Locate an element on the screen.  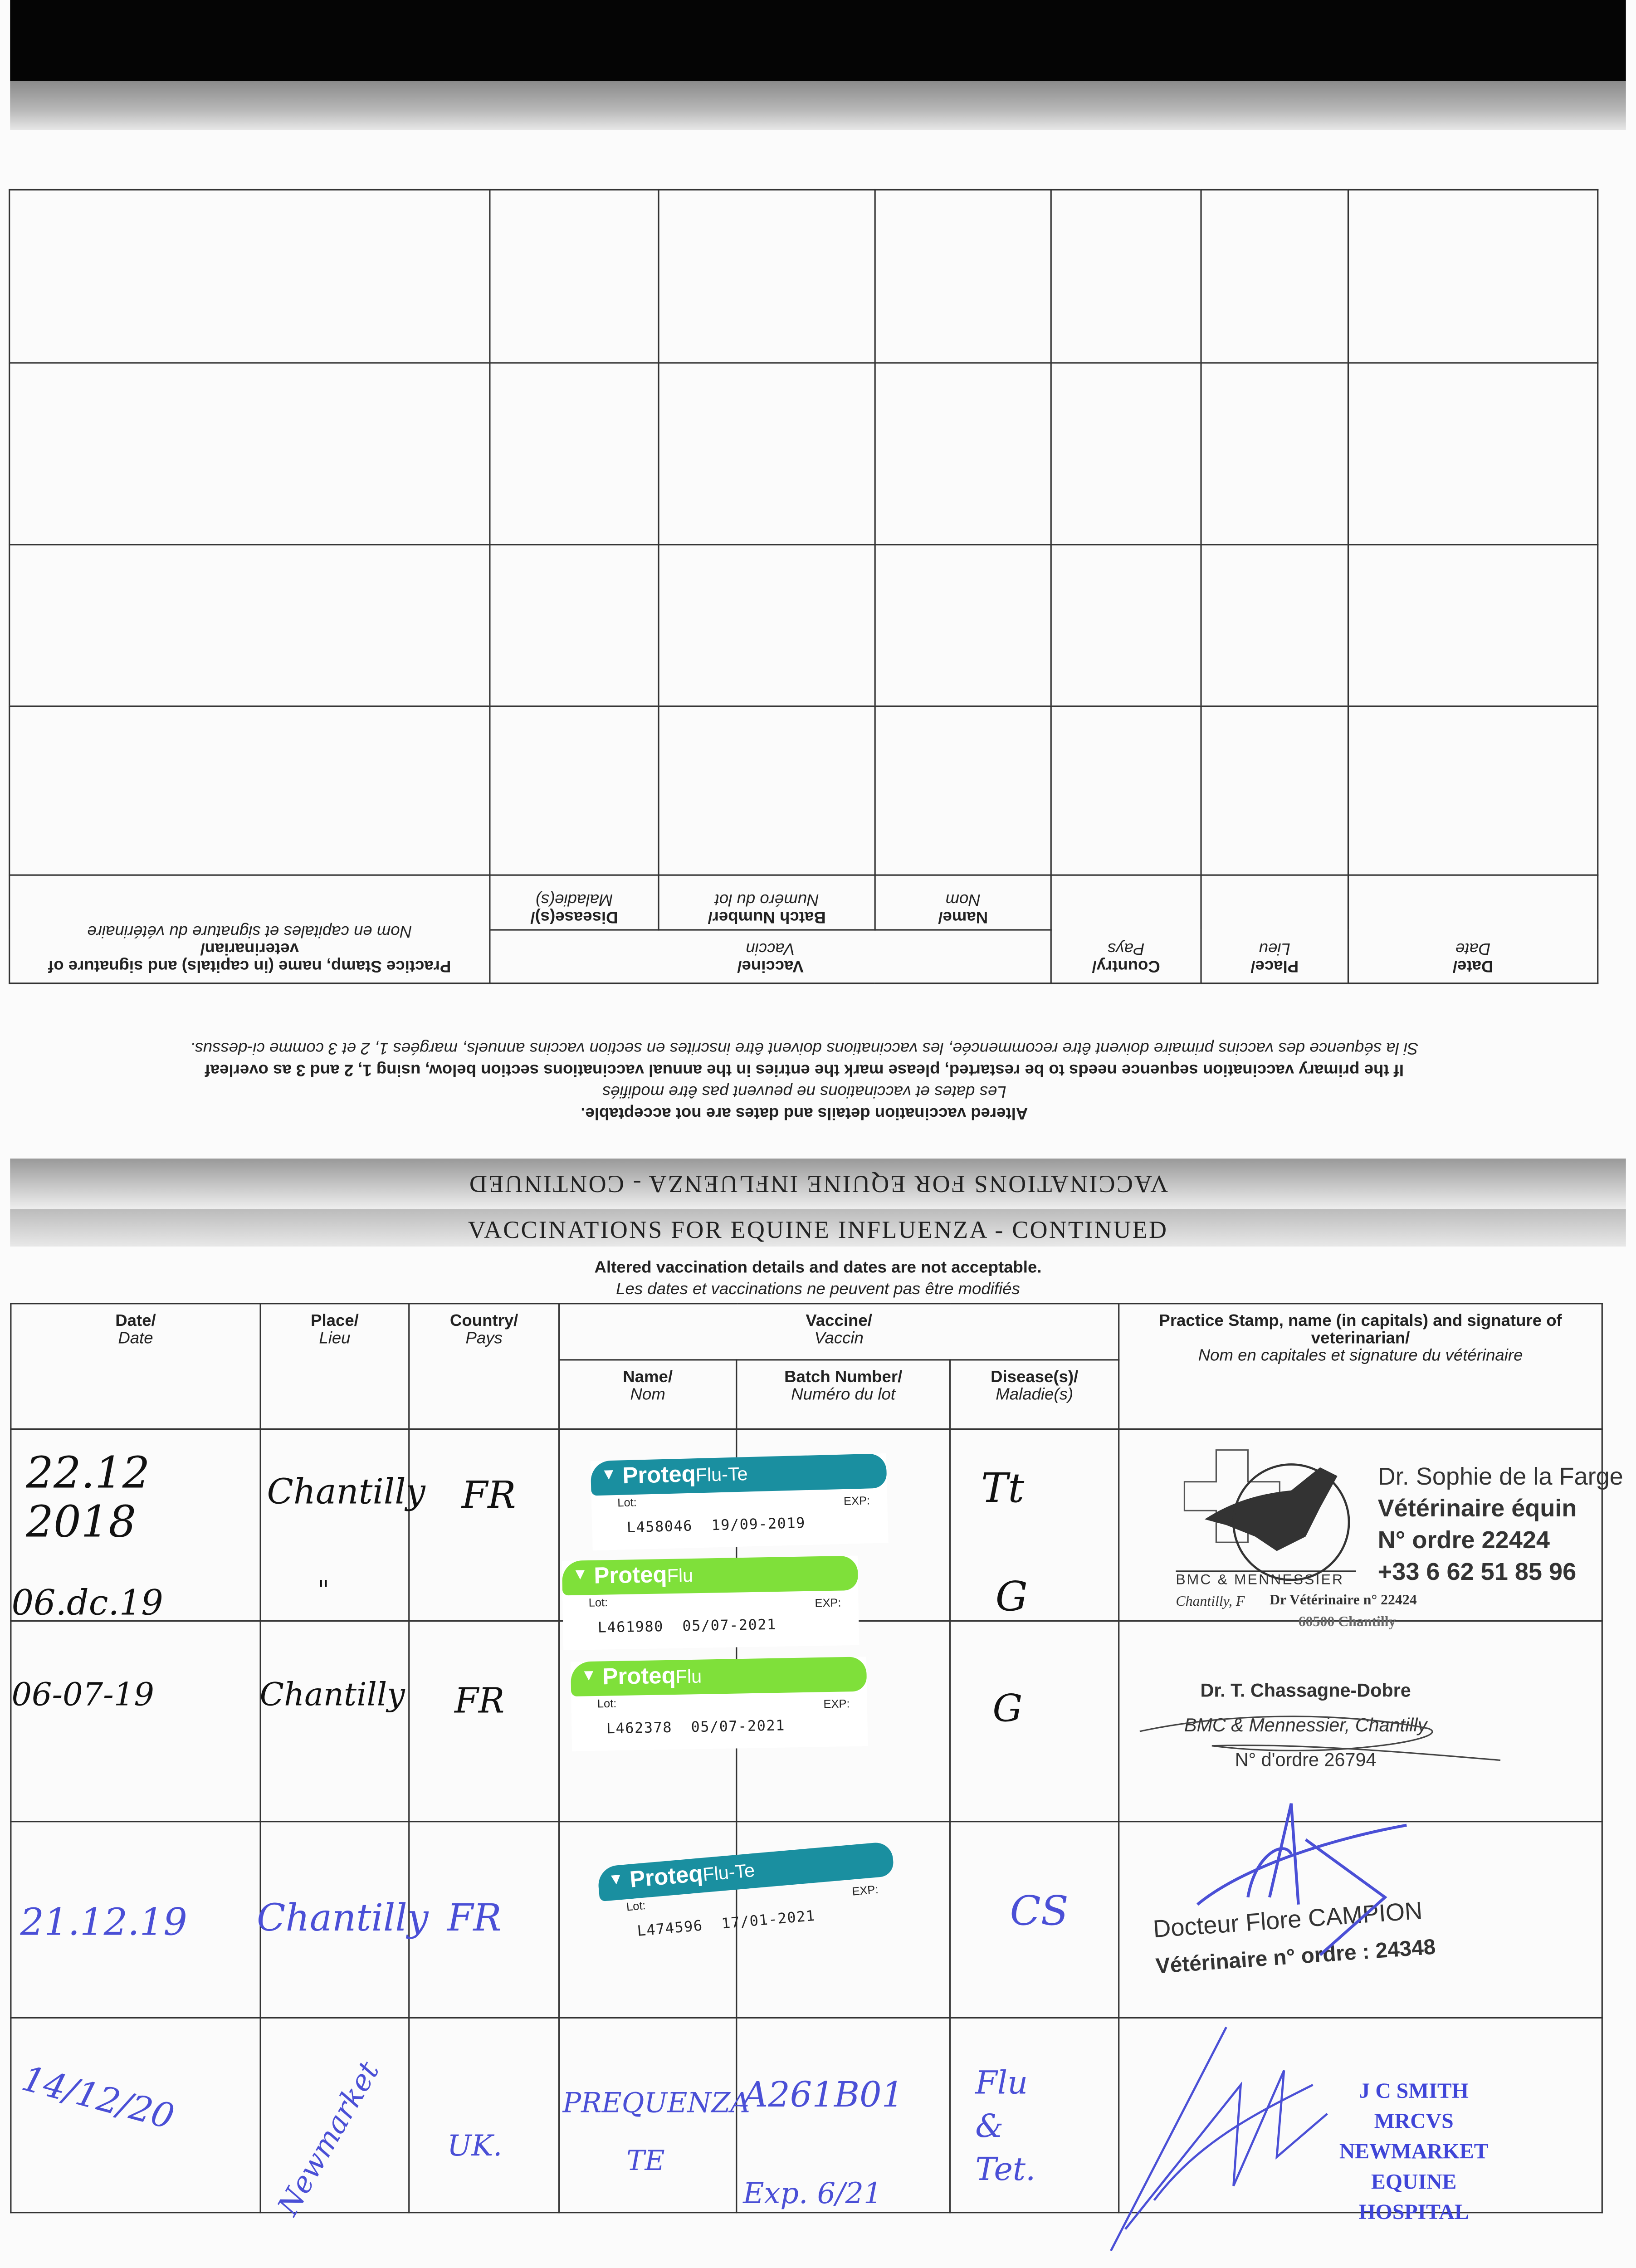
stamp-clinic: BMC & MENNESSIER is located at coordinates (1260, 1581).